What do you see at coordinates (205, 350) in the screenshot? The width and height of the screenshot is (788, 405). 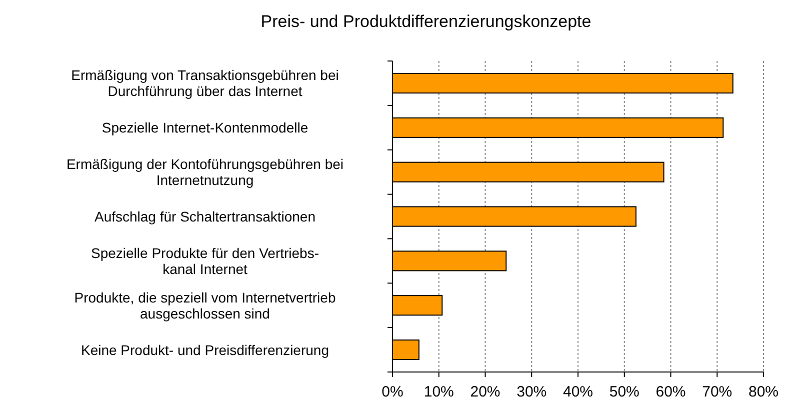 I see `y-tick-label: Keine Produkt- und Preisdifferenzierung` at bounding box center [205, 350].